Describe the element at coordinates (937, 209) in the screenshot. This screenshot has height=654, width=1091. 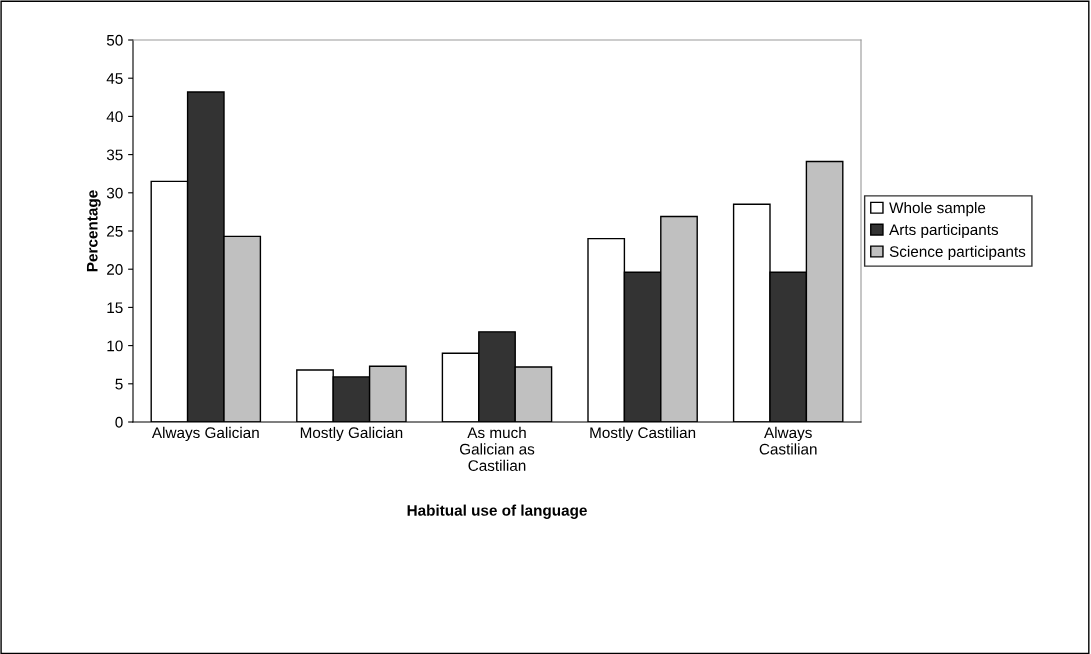
I see `legend-label: Whole sample` at that location.